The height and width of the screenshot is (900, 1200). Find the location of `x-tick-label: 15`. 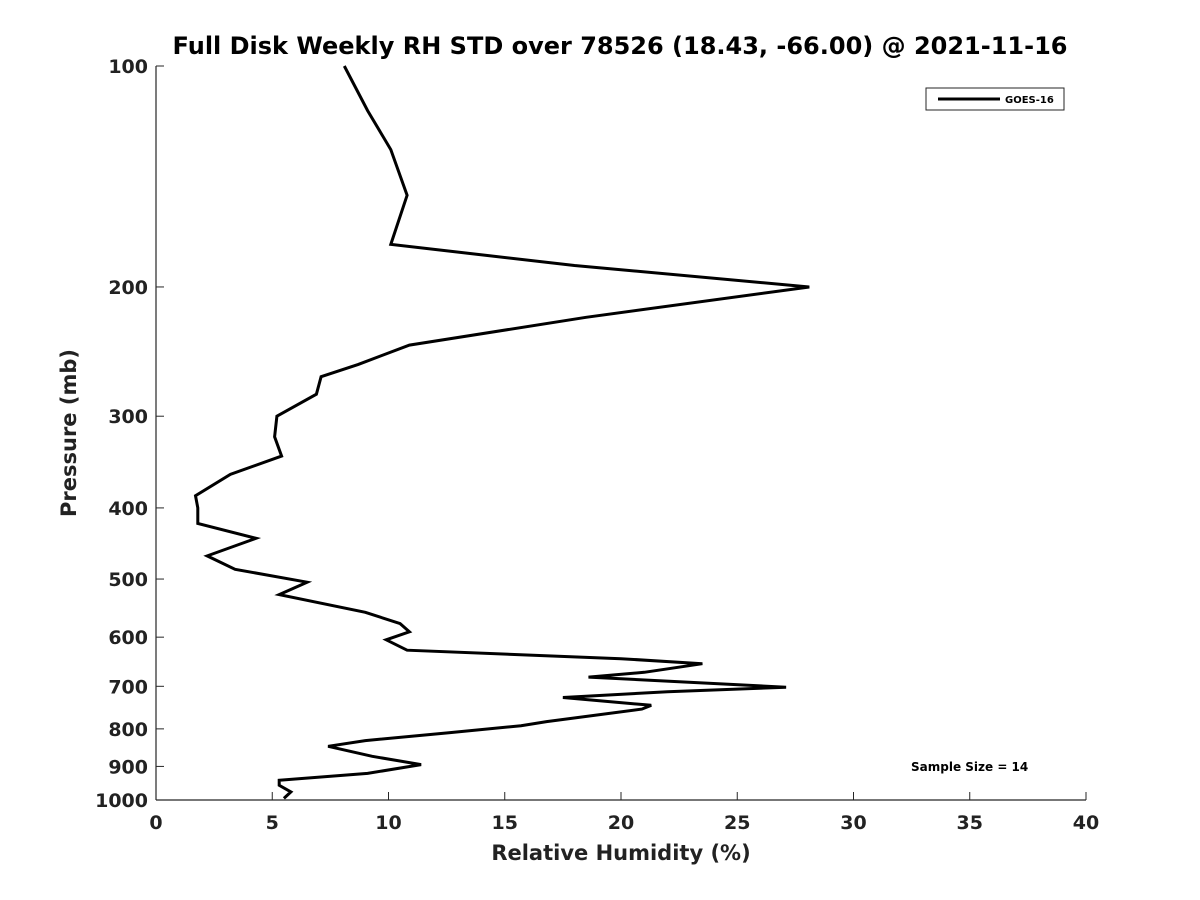

x-tick-label: 15 is located at coordinates (505, 823).